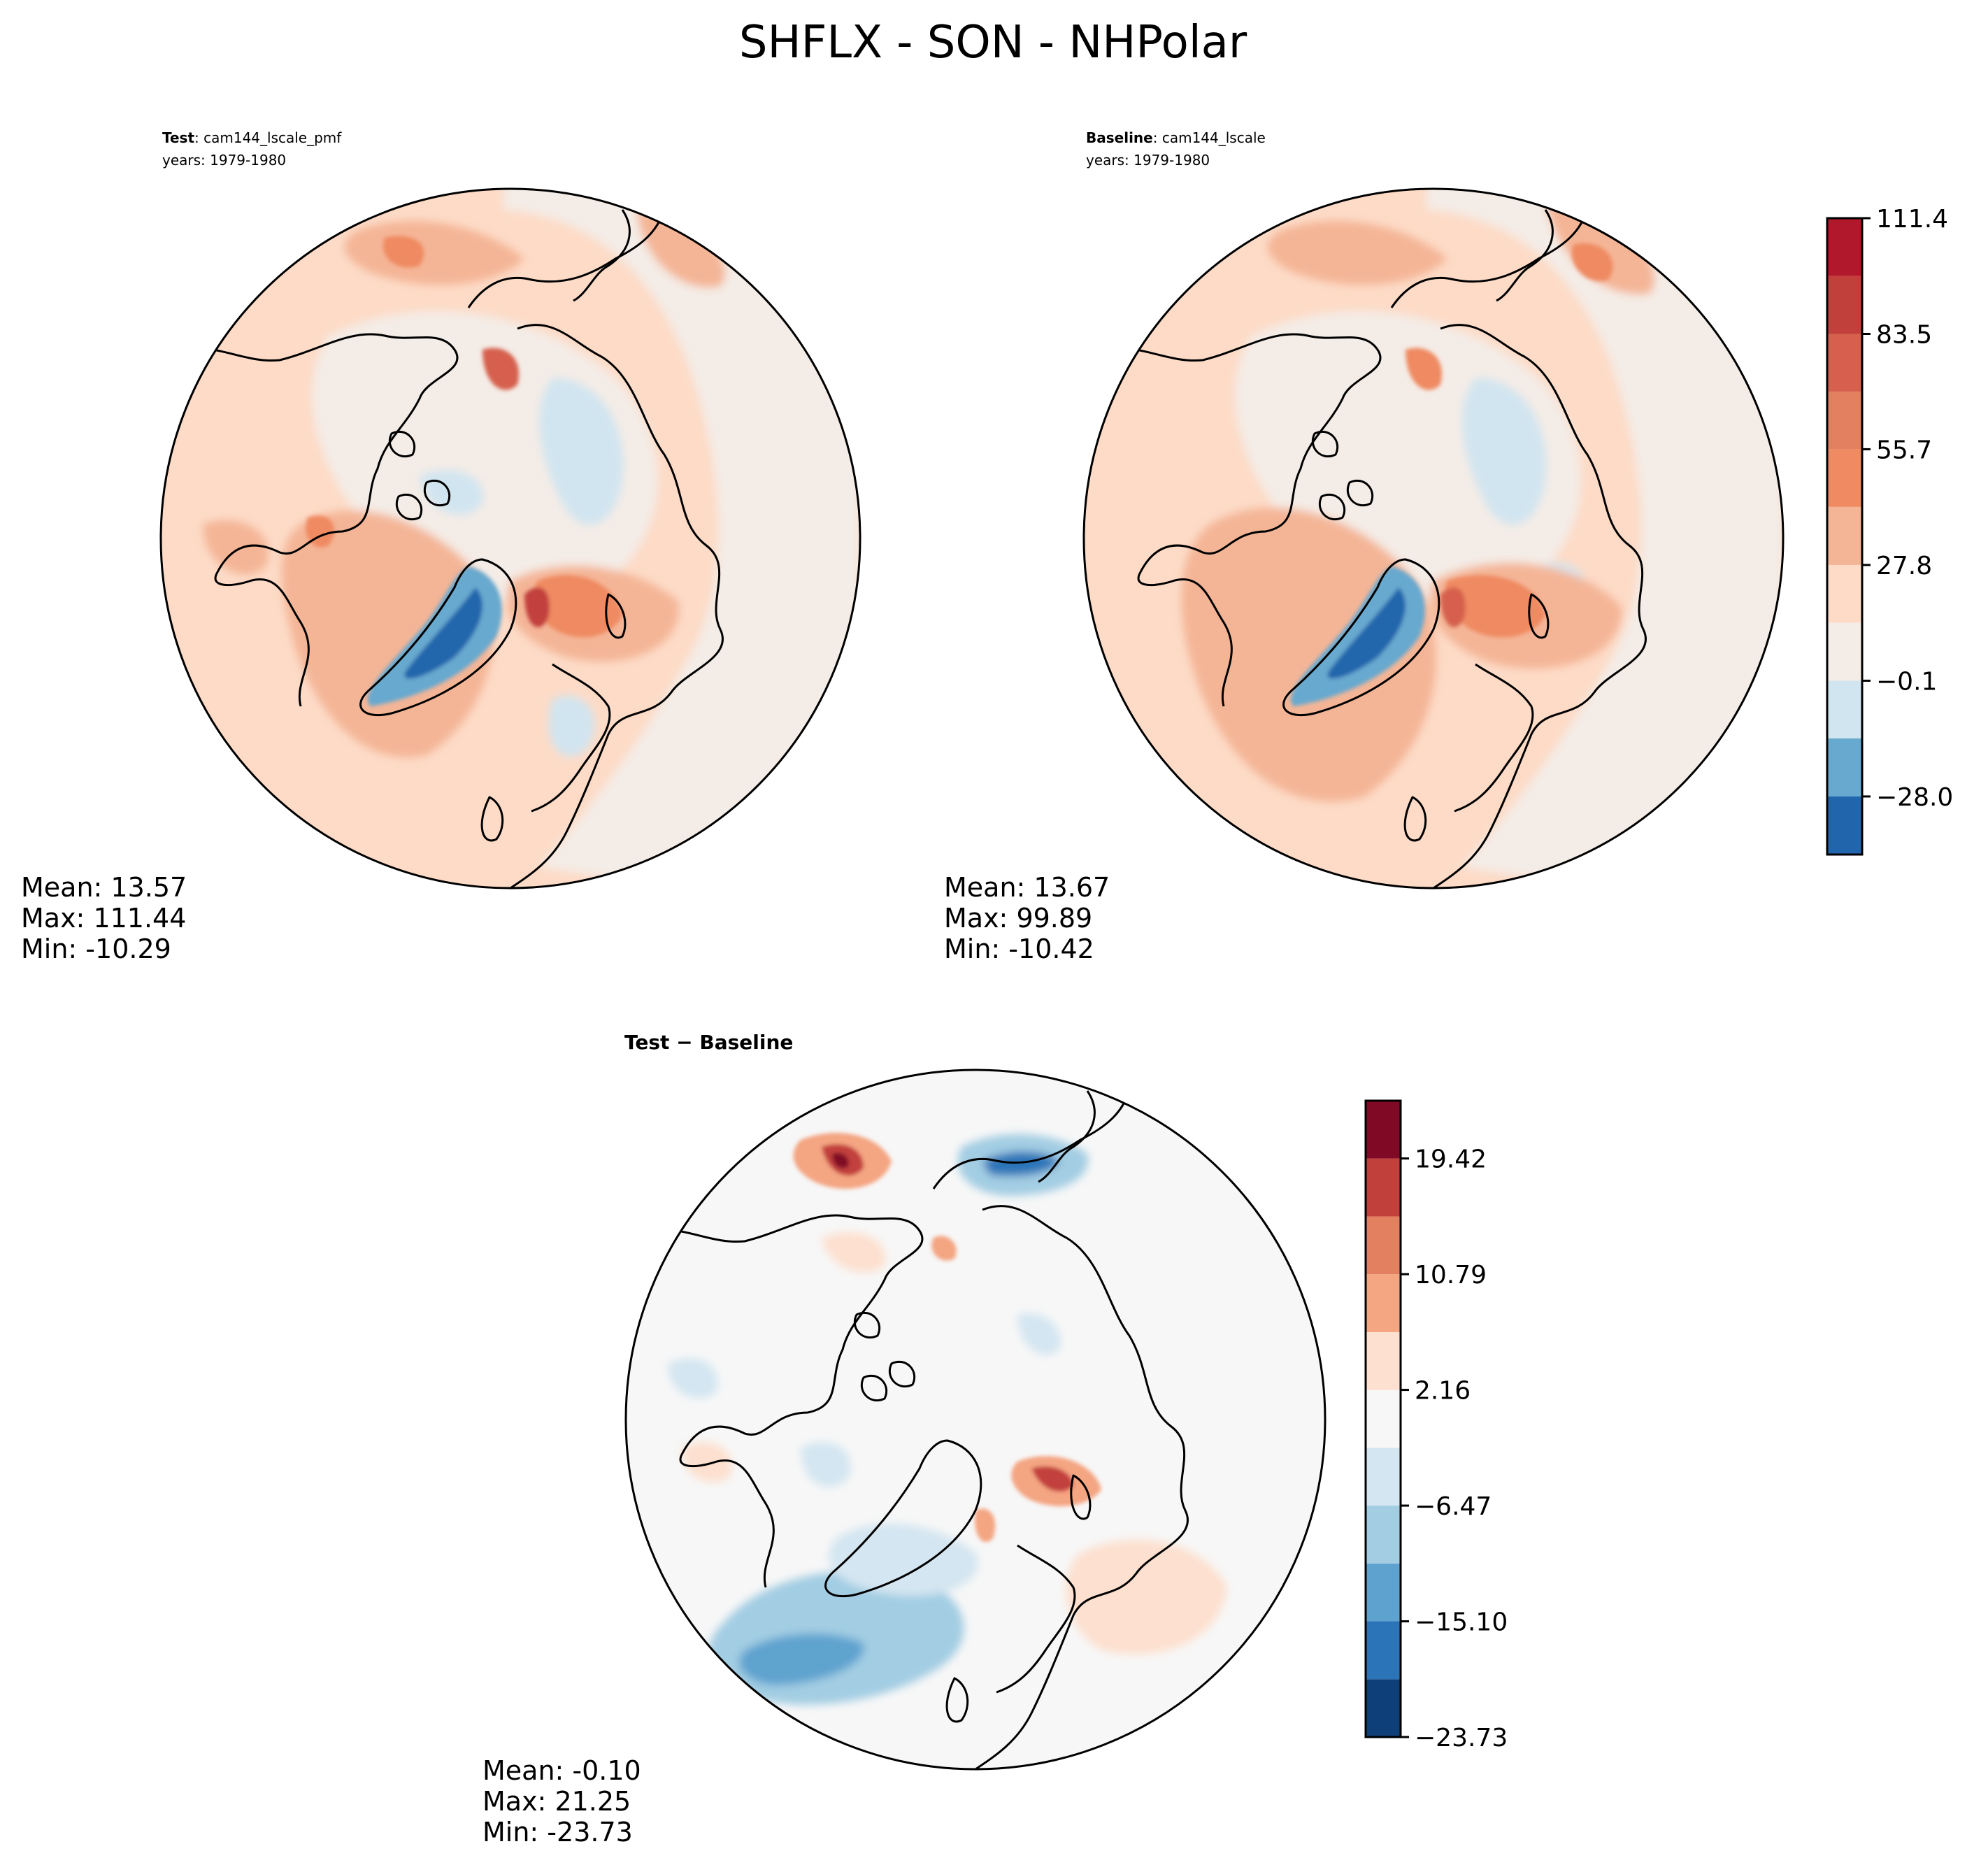  I want to click on baseline-map-border, so click(1433, 538).